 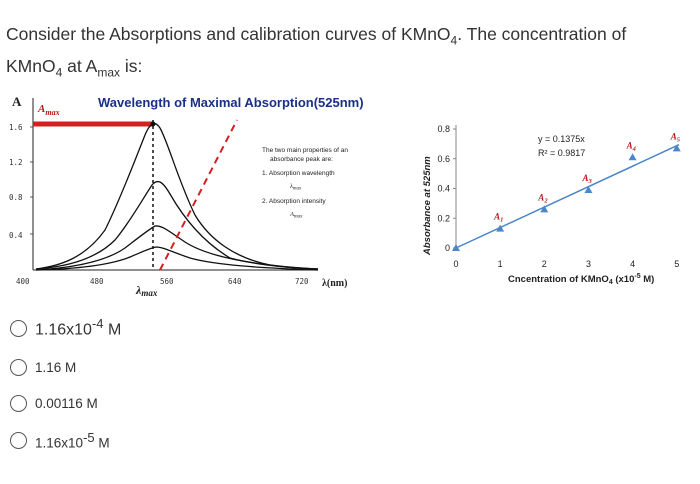 I want to click on calib-x-label: Cncentration of KMnO4 (x10-5 M), so click(x=581, y=279).